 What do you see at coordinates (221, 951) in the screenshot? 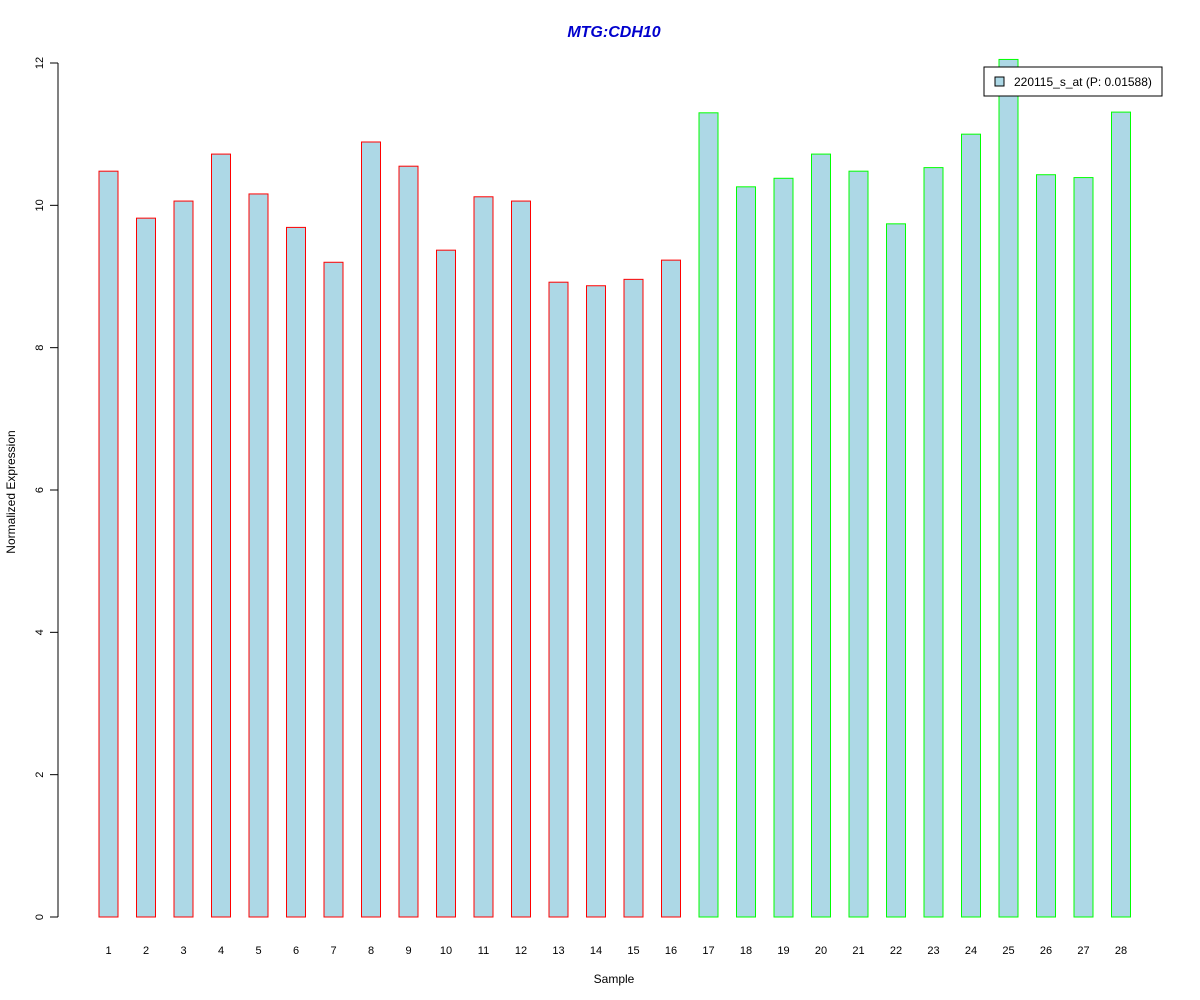
I see `x-tick-label: 4` at bounding box center [221, 951].